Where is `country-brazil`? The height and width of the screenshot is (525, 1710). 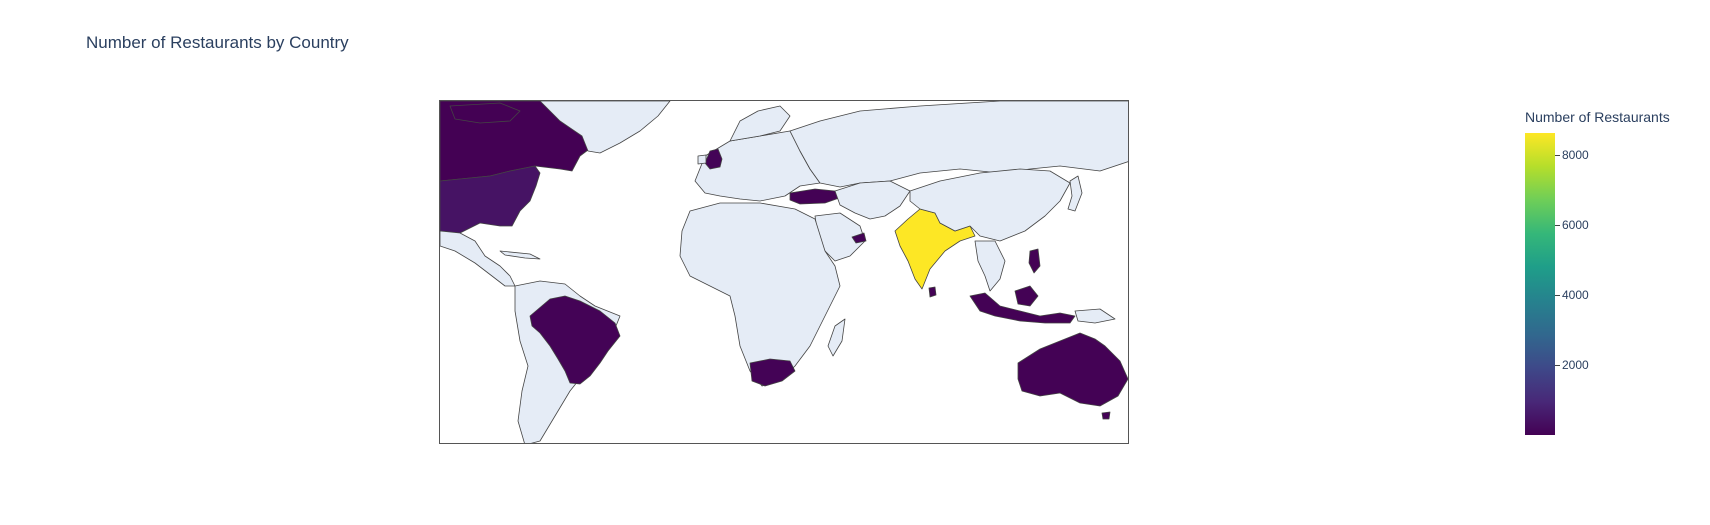
country-brazil is located at coordinates (575, 340).